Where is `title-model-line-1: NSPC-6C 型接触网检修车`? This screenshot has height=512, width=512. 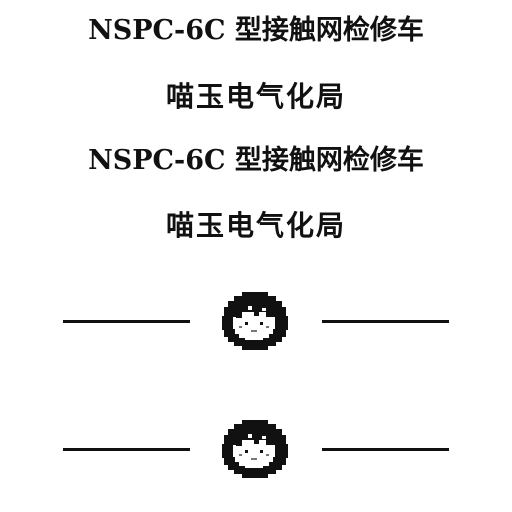
title-model-line-1: NSPC-6C 型接触网检修车 is located at coordinates (256, 30).